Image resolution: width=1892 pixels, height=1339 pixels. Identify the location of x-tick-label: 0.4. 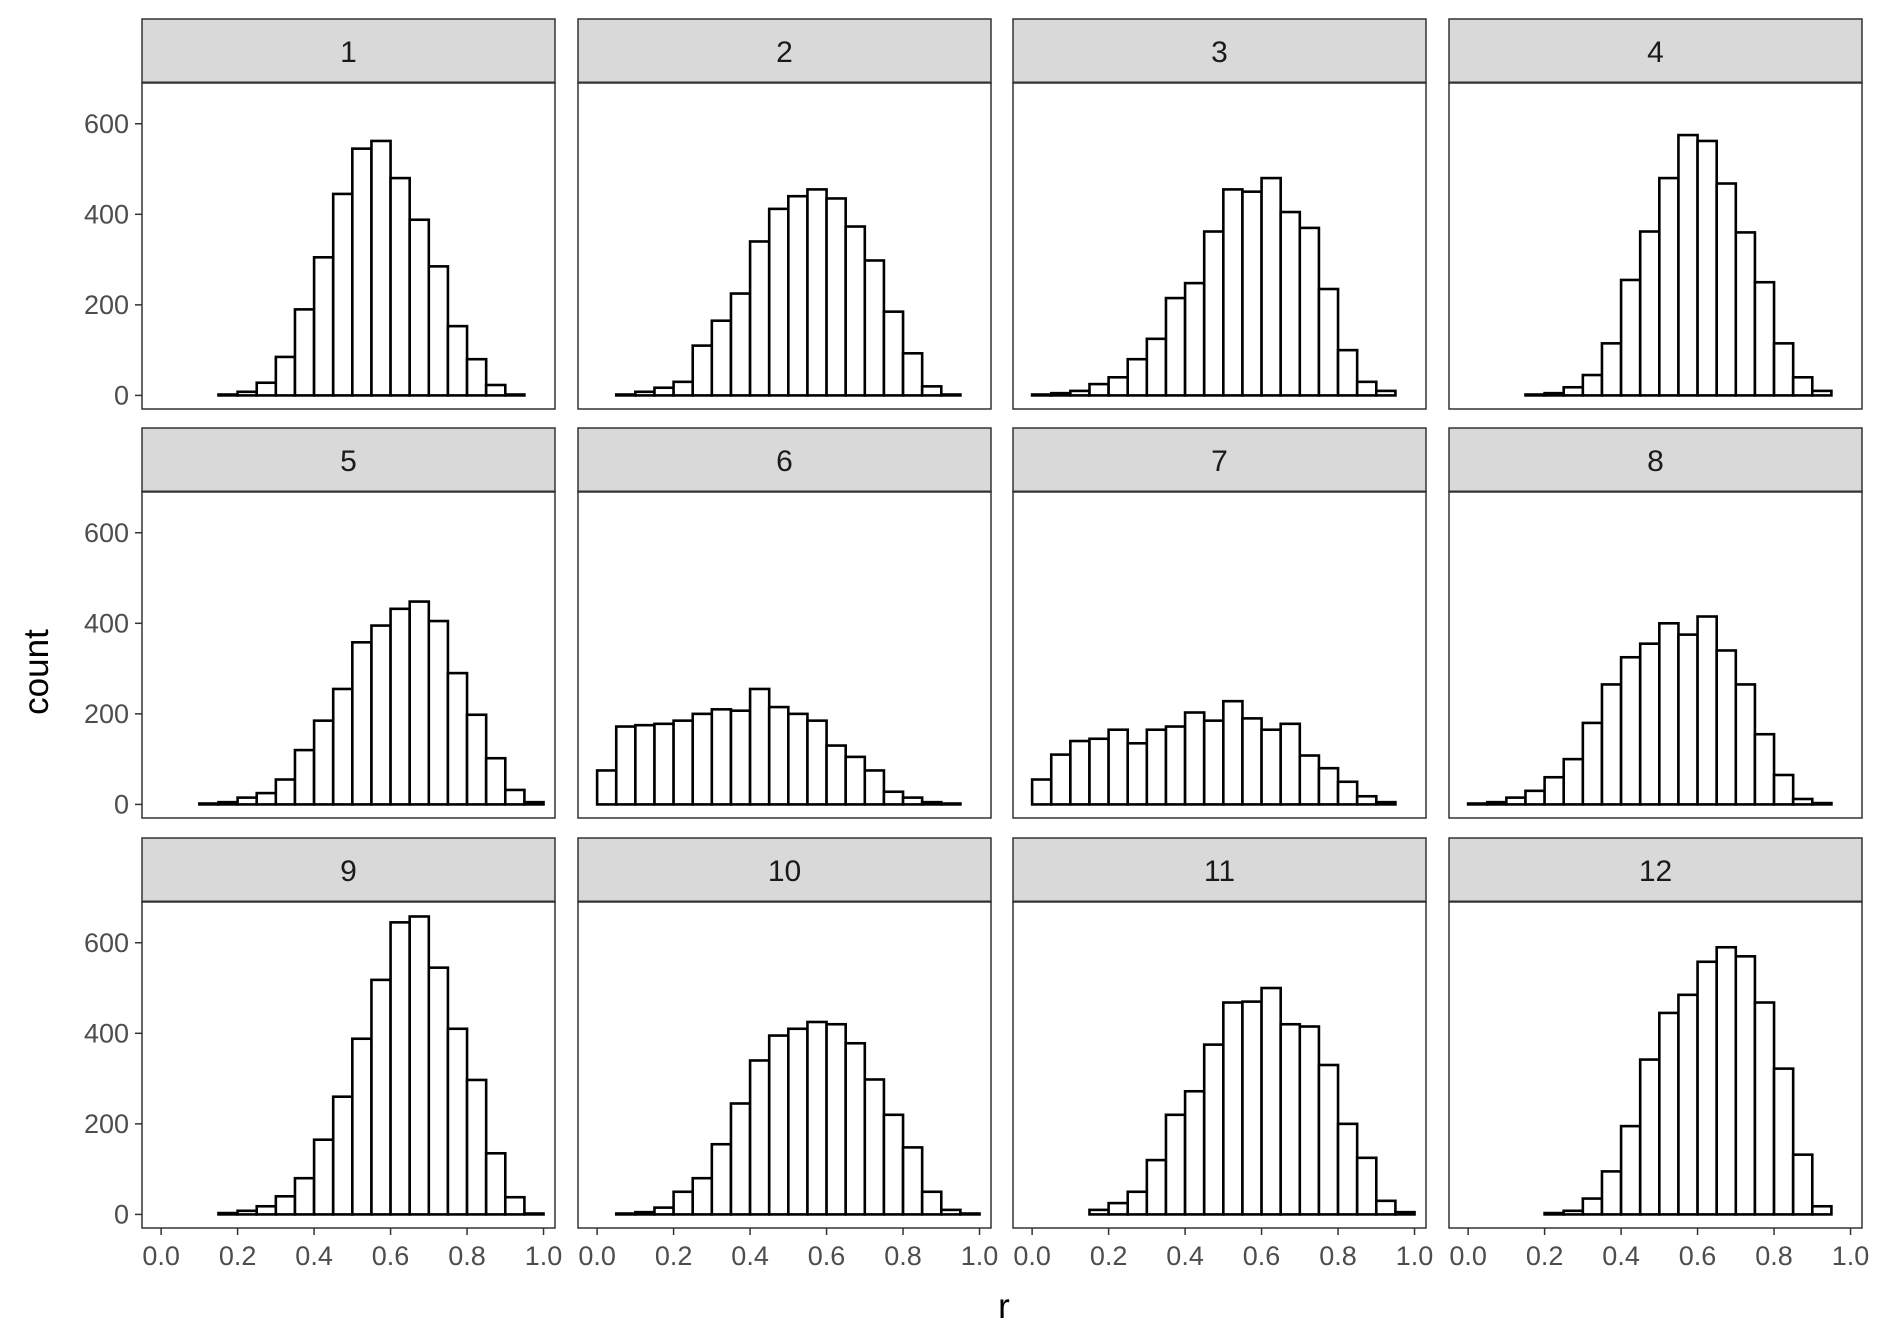
(314, 1256).